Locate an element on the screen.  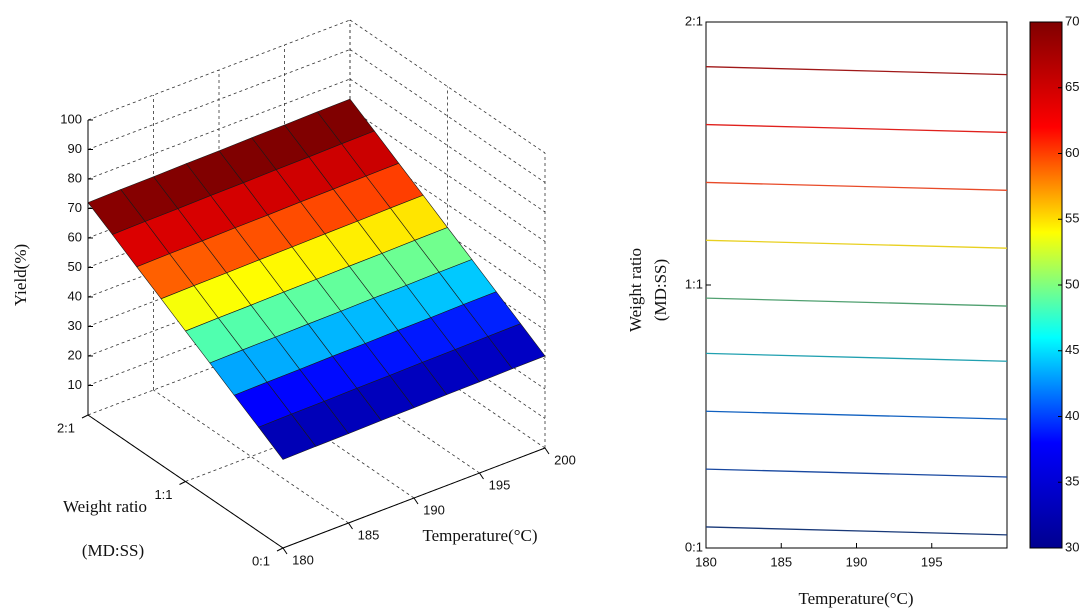
z-tick-label: 60 is located at coordinates (75, 236).